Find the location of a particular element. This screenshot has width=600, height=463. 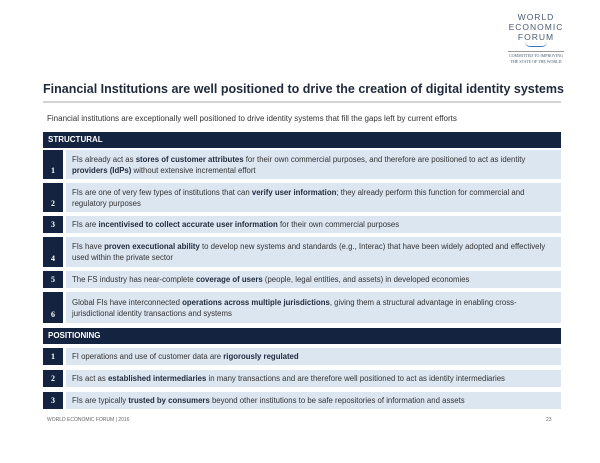

item-number: 4 is located at coordinates (53, 252).